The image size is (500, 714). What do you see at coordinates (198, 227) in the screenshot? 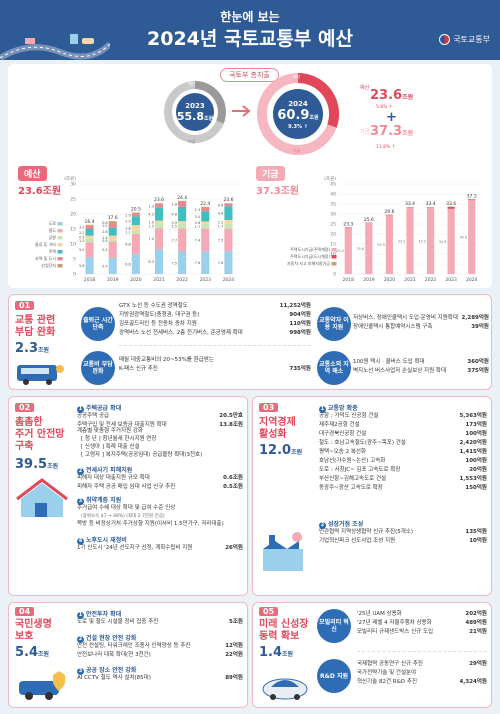
I see `segment-label: 1.7` at bounding box center [198, 227].